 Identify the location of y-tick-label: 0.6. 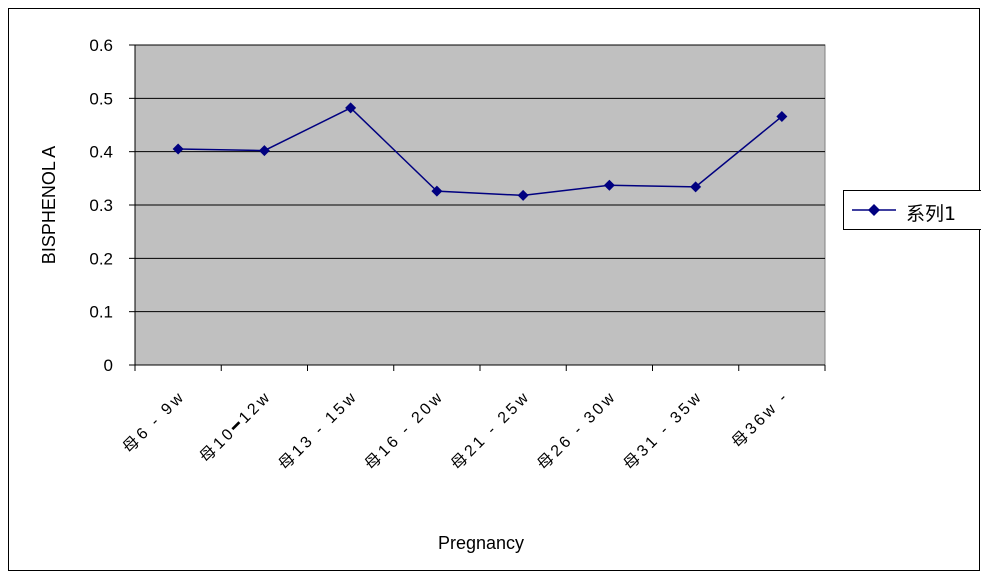
(101, 45).